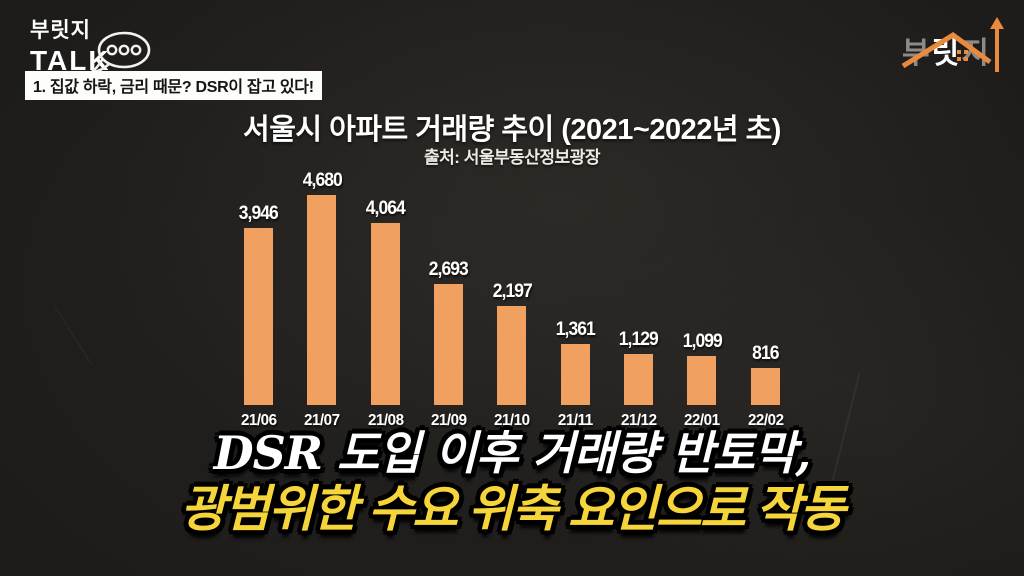 The height and width of the screenshot is (576, 1024). I want to click on bar-column: 1,361 21/11, so click(575, 300).